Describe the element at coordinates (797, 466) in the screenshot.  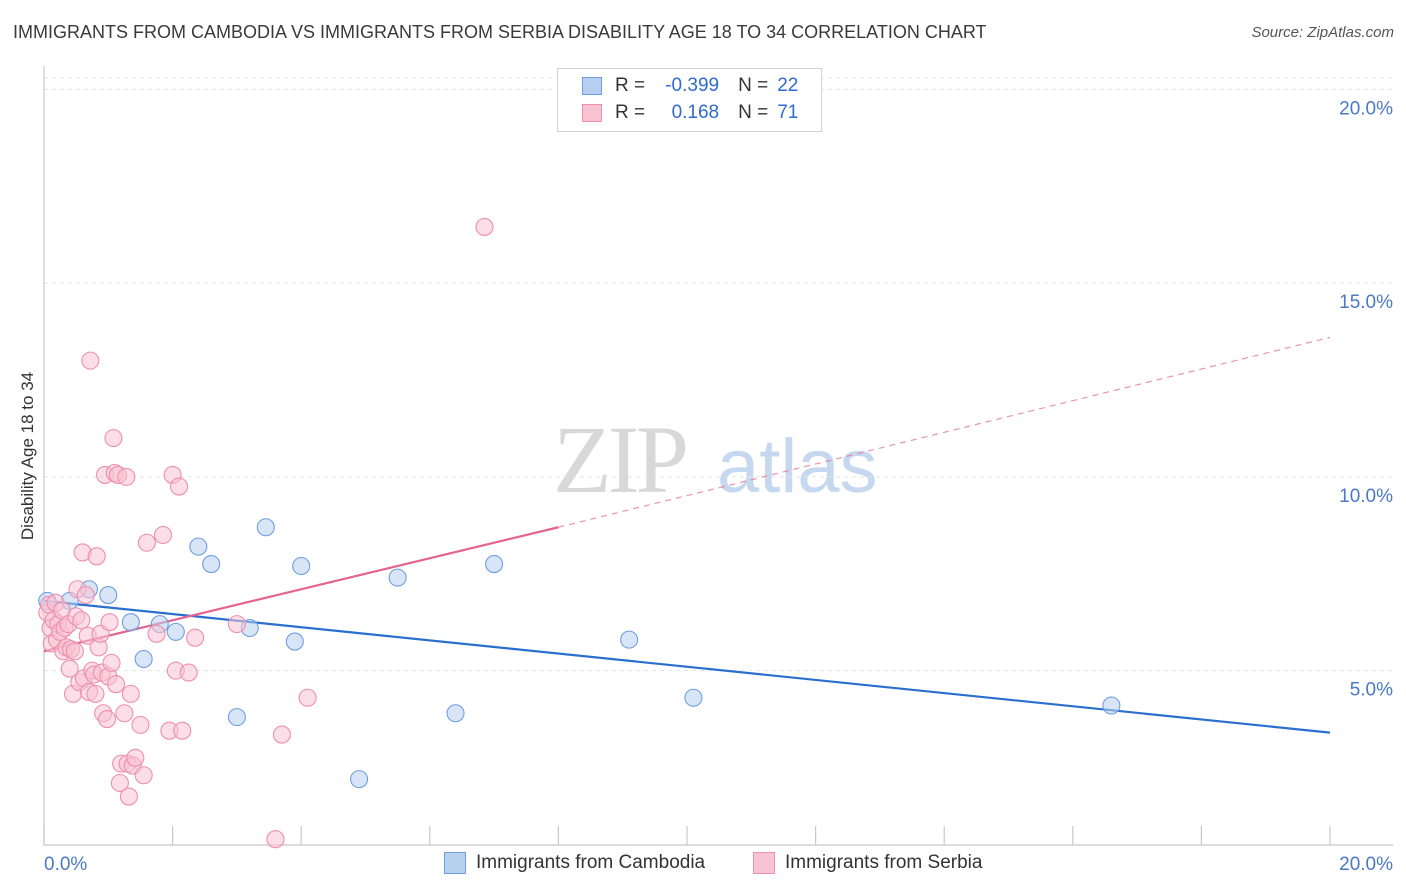
I see `watermark-atlas: atlas` at that location.